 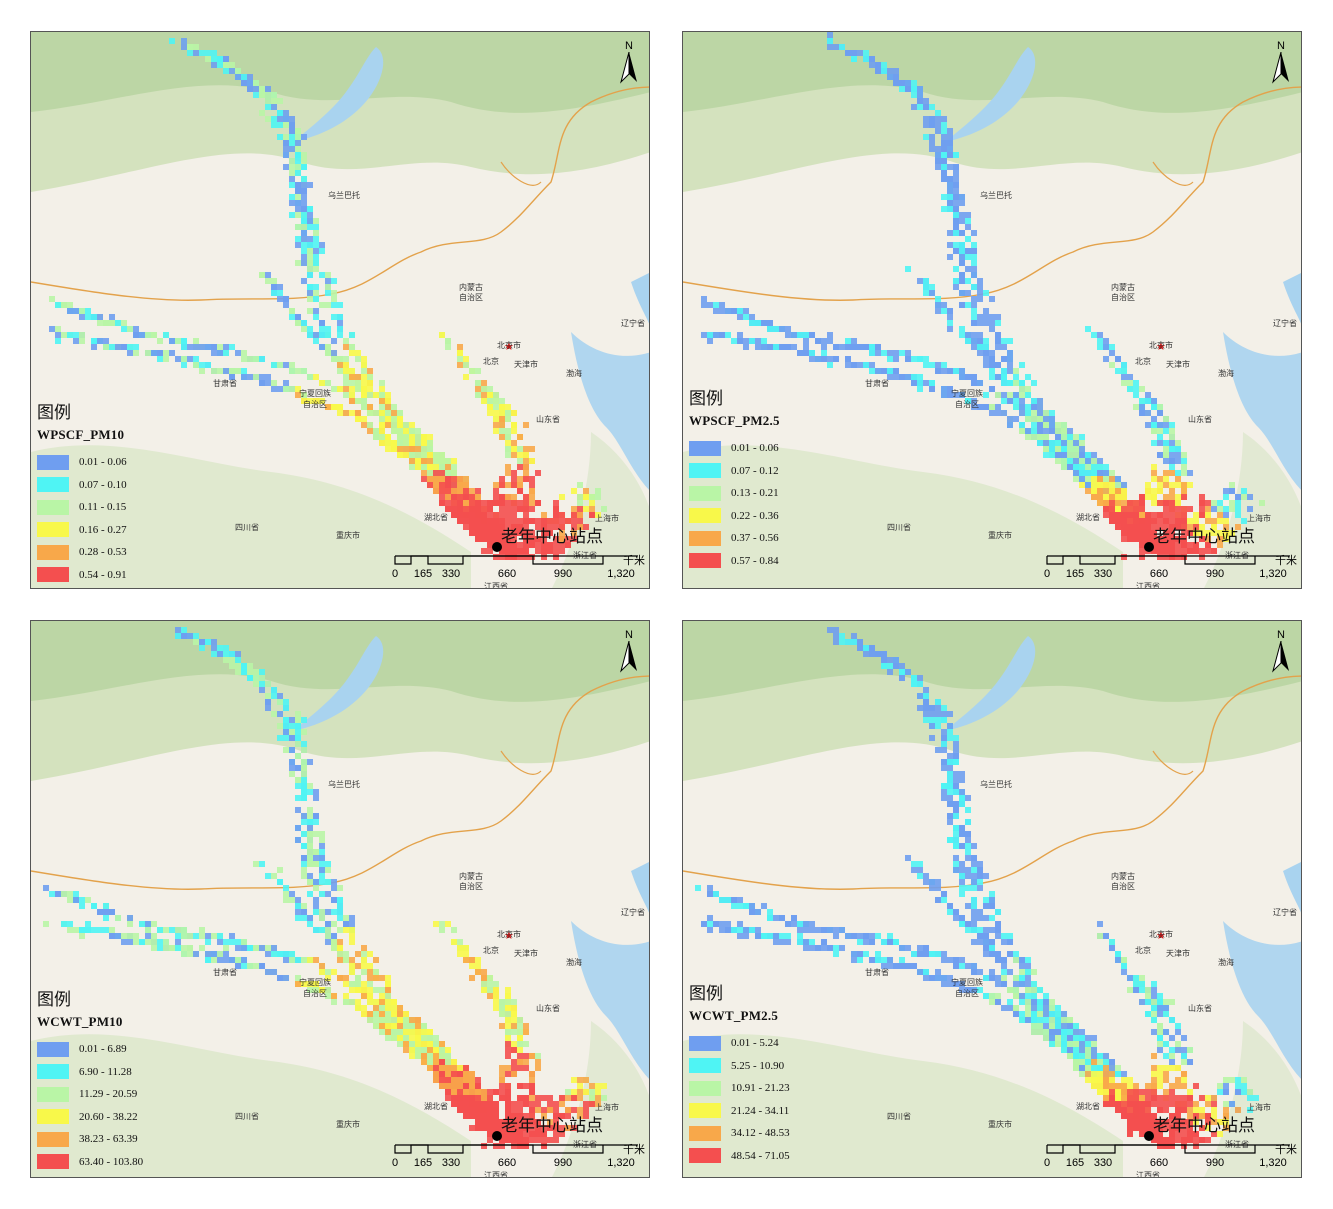 What do you see at coordinates (1088, 517) in the screenshot?
I see `place-label-hubei: 湖北省` at bounding box center [1088, 517].